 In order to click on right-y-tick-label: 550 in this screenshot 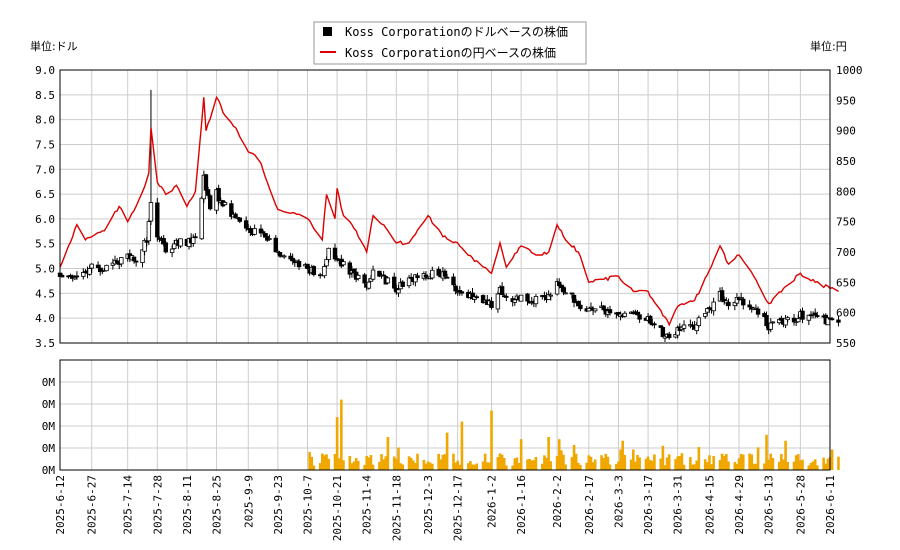, I will do `click(846, 343)`.